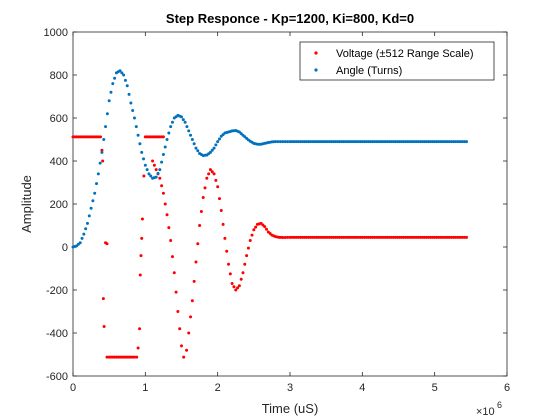  I want to click on y-tick-label: 200, so click(59, 205).